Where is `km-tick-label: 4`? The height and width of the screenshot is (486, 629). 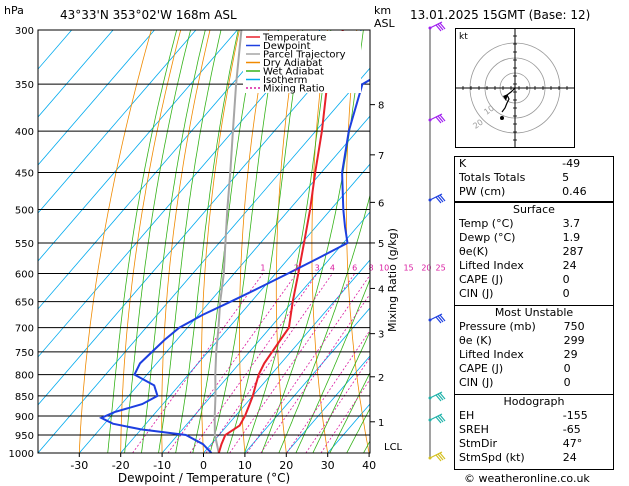 km-tick-label: 4 is located at coordinates (381, 289).